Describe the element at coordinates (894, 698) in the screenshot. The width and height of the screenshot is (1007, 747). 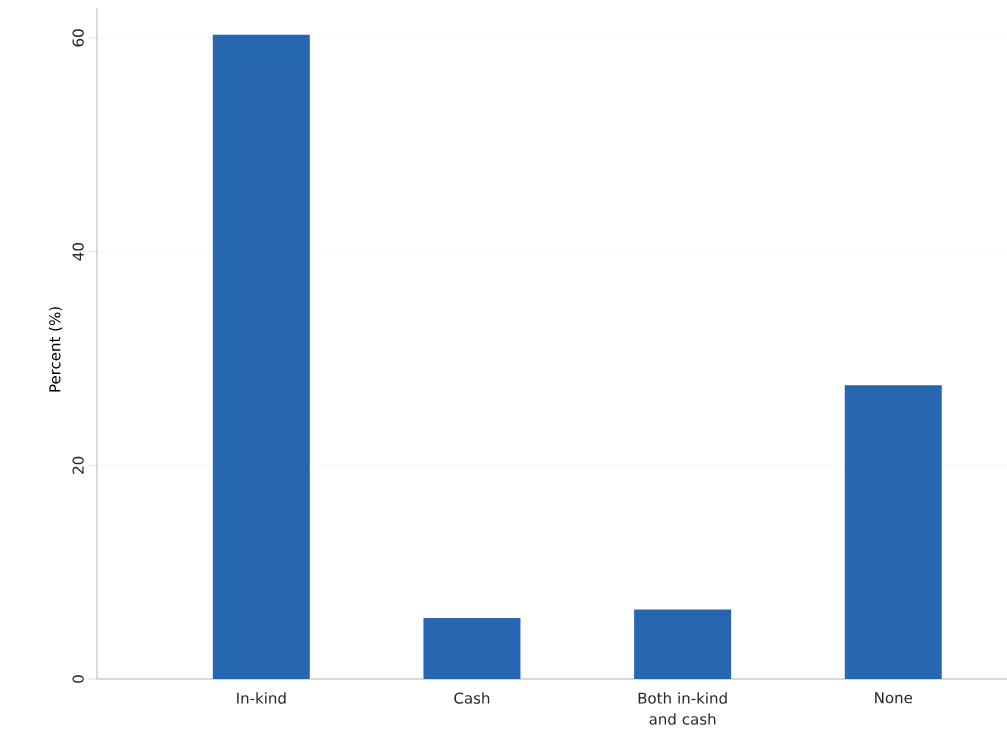
I see `x-tick-label: None` at that location.